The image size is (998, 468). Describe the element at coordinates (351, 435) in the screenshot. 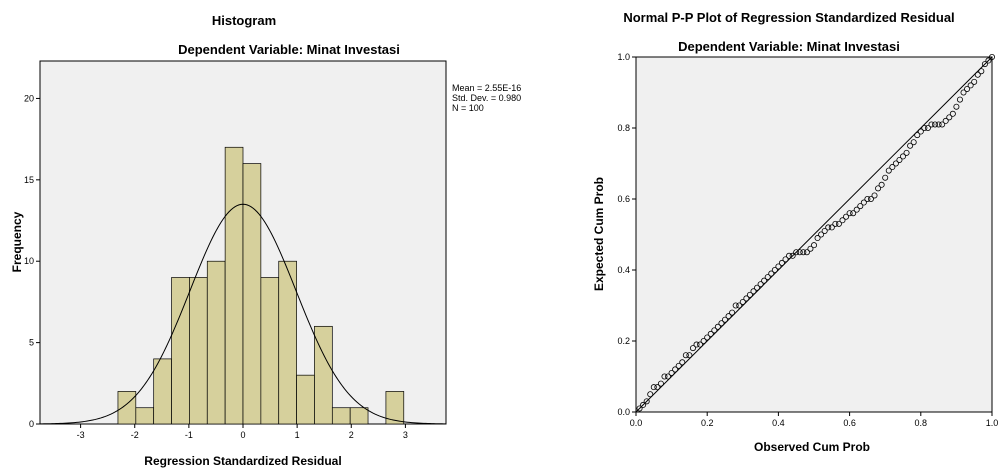

I see `histogram-x-tick-label: 2` at that location.